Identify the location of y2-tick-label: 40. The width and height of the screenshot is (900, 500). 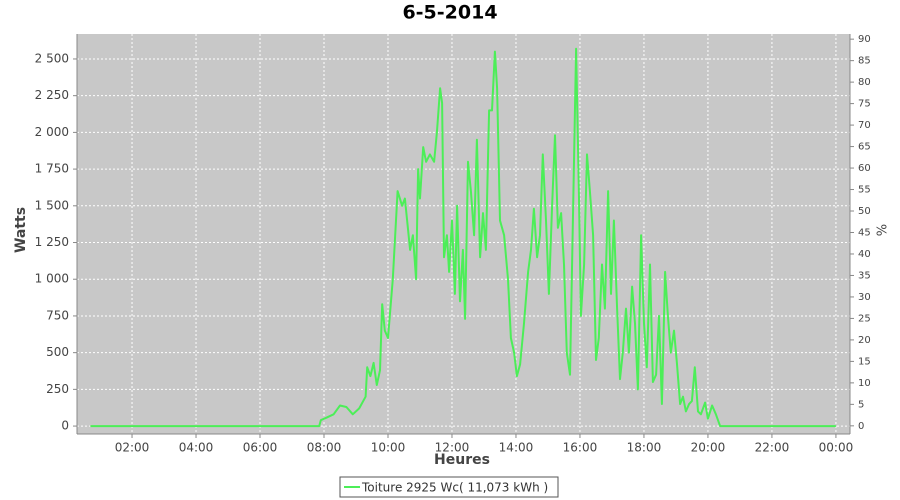
(864, 254).